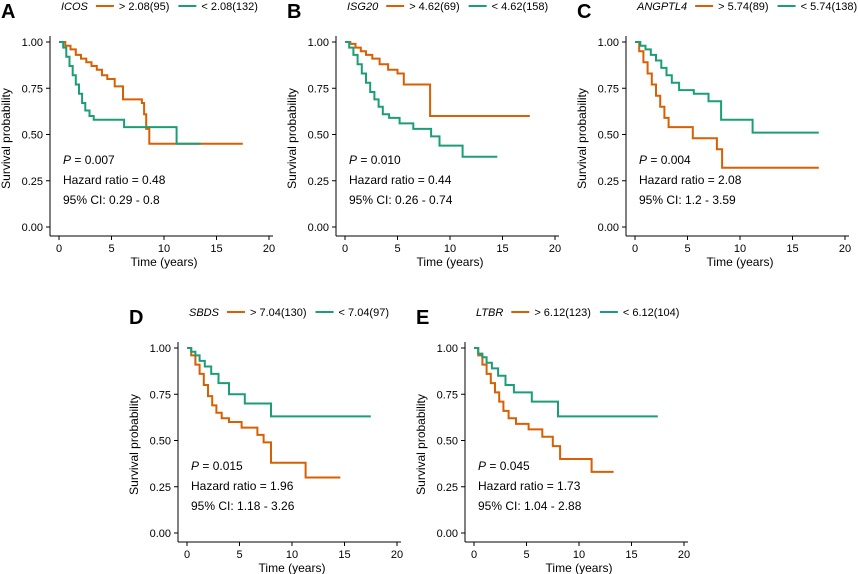 The image size is (858, 574). Describe the element at coordinates (242, 486) in the screenshot. I see `hazard-ratio: Hazard ratio = 1.96` at that location.